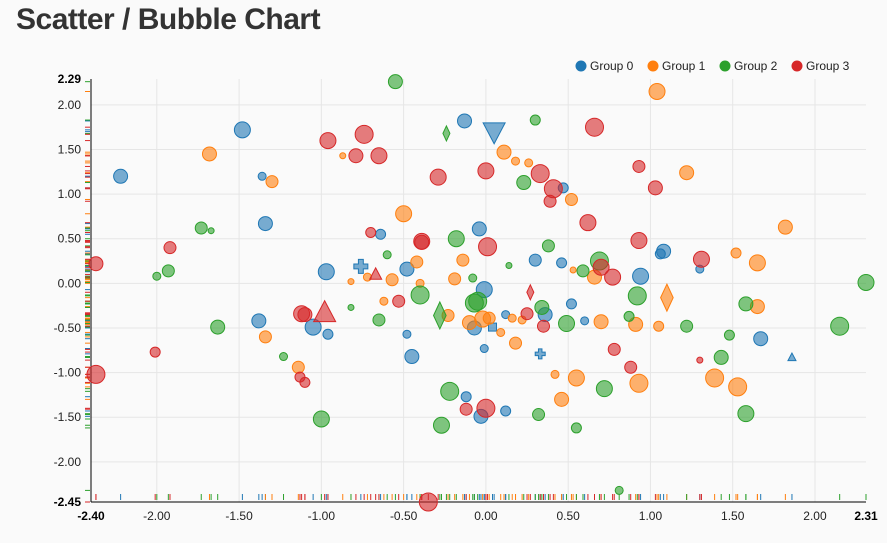  I want to click on chart-title: Scatter / Bubble Chart, so click(168, 19).